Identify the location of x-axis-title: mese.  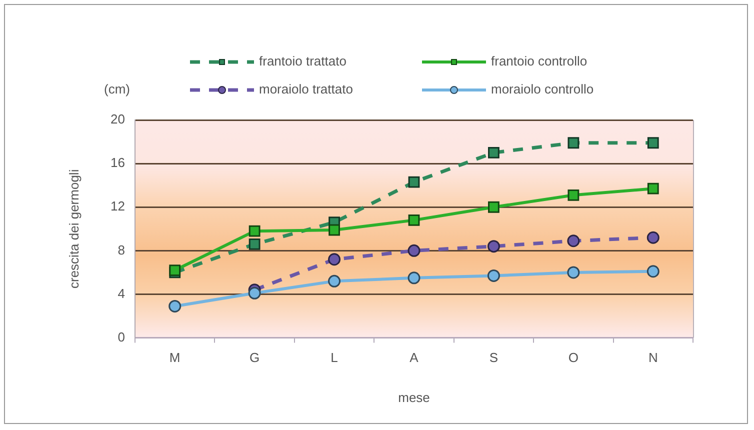
(414, 397).